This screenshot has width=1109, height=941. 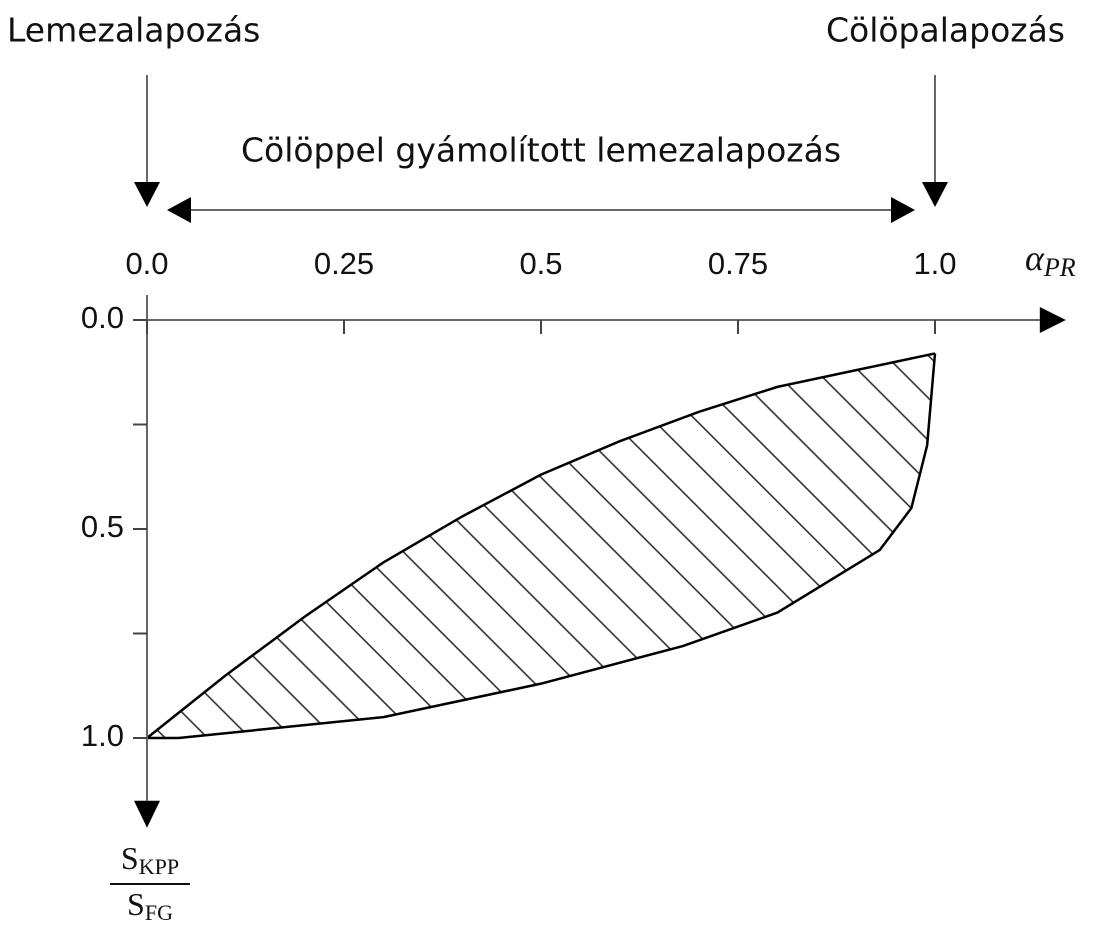 I want to click on annotation: Lemezalapozás, so click(x=133, y=30).